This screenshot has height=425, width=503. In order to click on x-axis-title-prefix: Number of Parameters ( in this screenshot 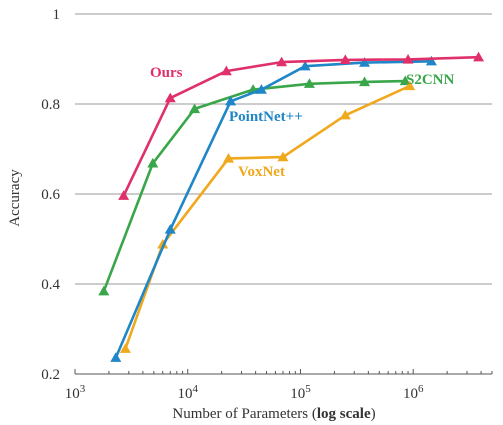, I will do `click(244, 414)`.